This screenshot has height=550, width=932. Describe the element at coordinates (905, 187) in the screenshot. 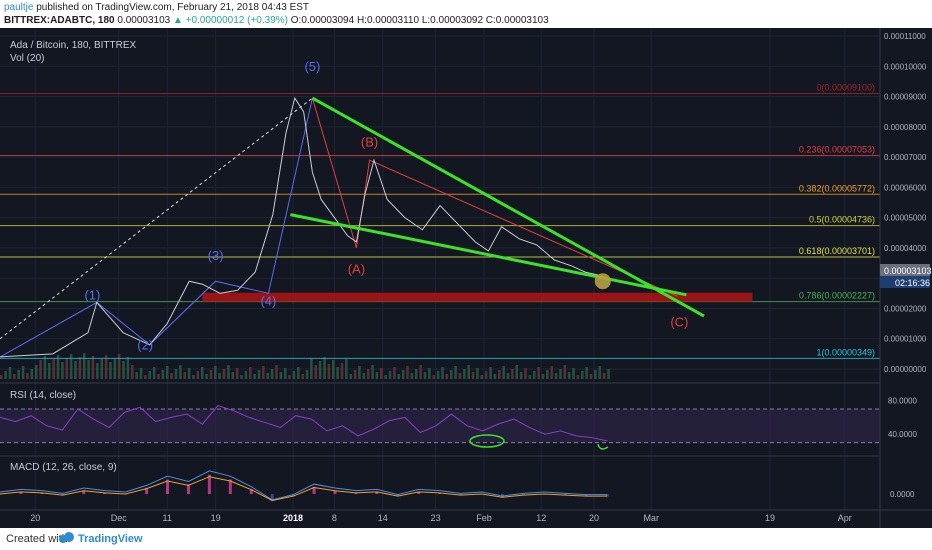

I see `y-tick-label: 0.00006000` at that location.